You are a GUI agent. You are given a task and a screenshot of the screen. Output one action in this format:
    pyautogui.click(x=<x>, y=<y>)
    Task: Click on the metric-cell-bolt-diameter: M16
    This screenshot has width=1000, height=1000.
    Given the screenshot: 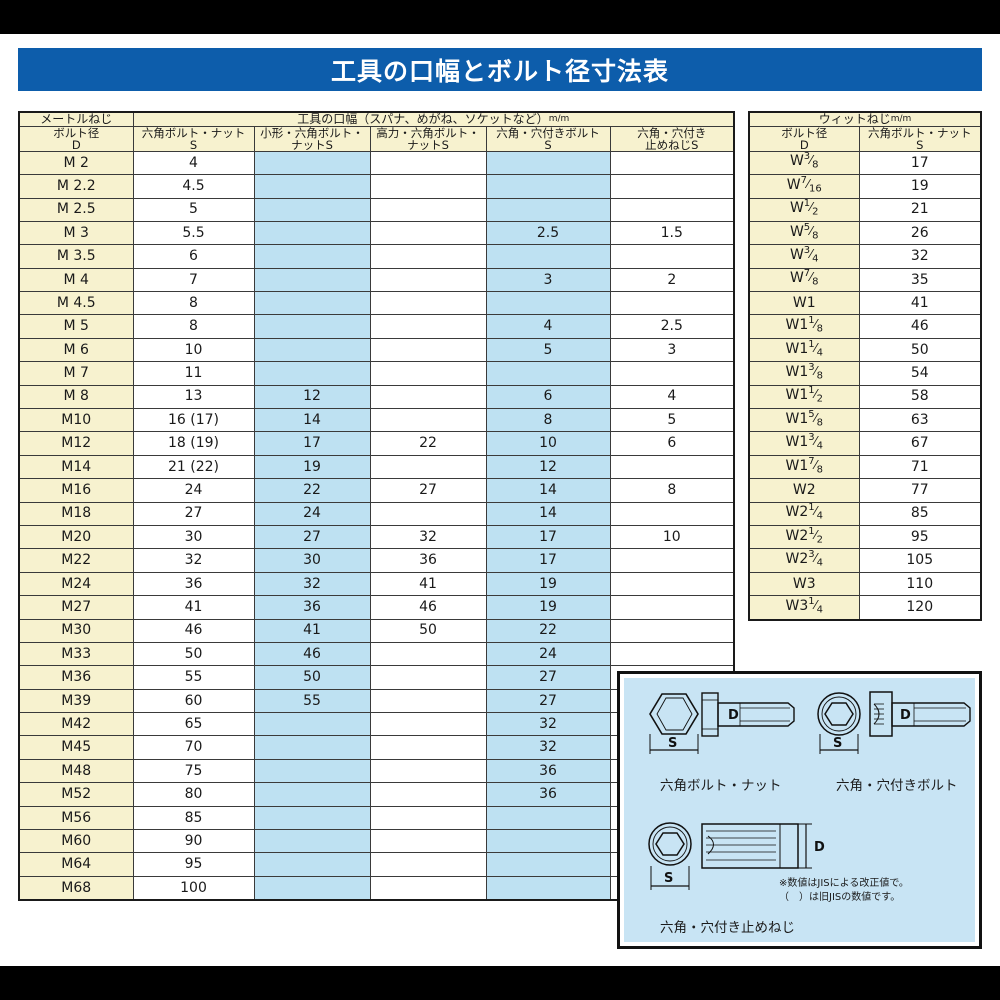 What is the action you would take?
    pyautogui.click(x=76, y=490)
    